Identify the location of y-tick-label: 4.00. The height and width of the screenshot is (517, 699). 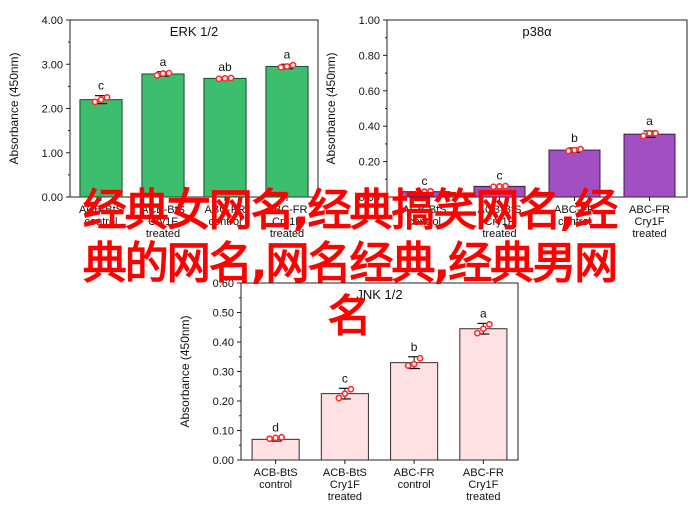
(52, 21).